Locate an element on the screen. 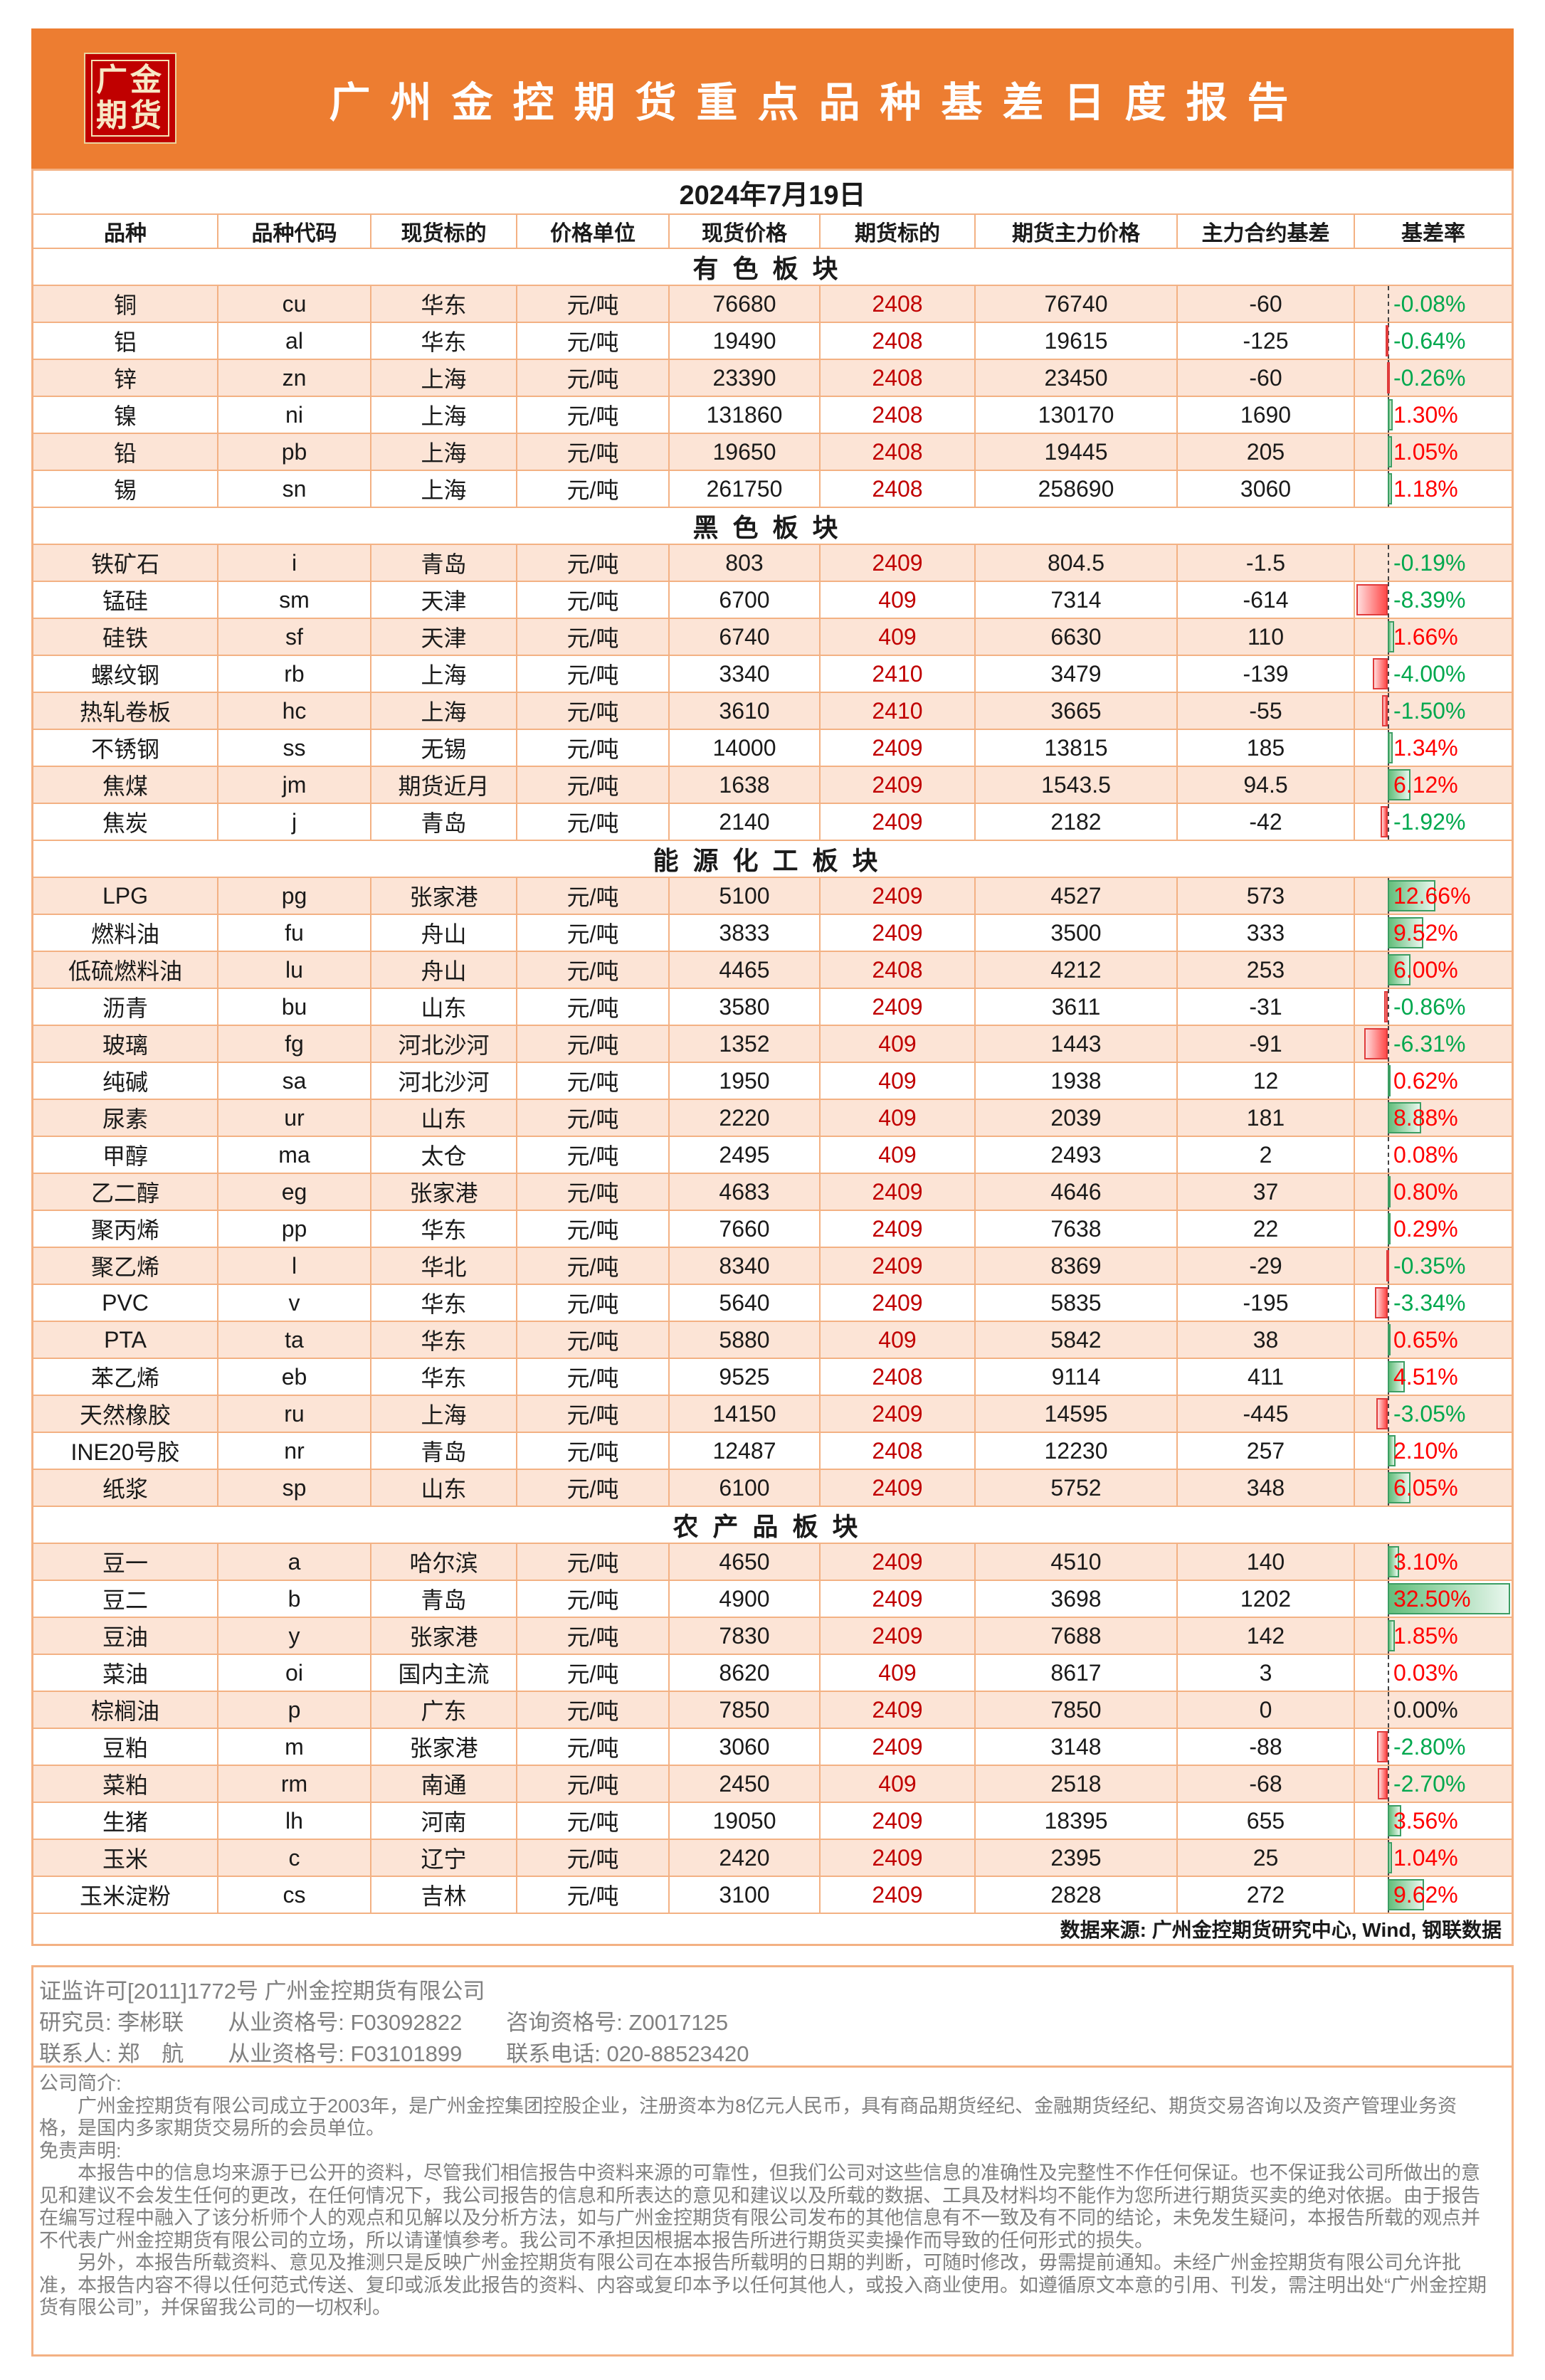 The image size is (1545, 2380). cell-basis-rate: -1.50% is located at coordinates (1433, 711).